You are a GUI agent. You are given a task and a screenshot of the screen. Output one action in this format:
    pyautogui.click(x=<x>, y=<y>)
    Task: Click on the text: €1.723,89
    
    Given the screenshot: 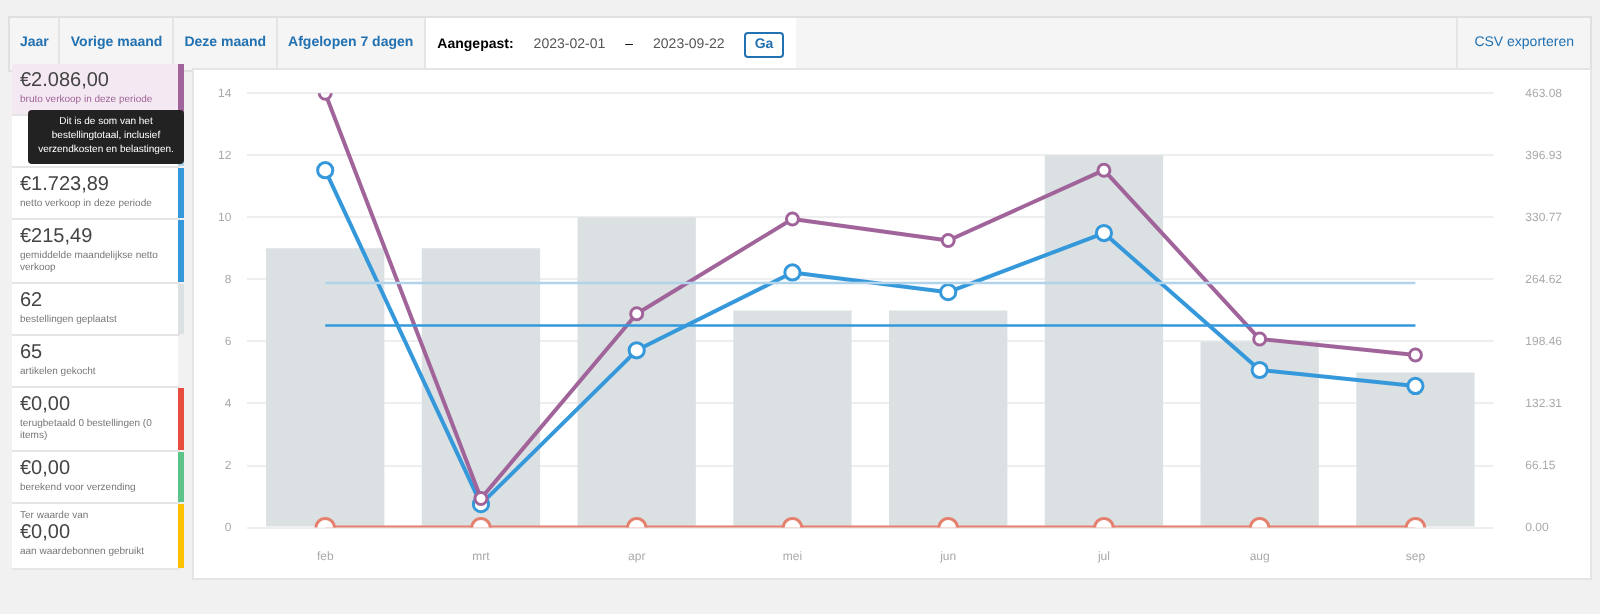 What is the action you would take?
    pyautogui.click(x=65, y=186)
    